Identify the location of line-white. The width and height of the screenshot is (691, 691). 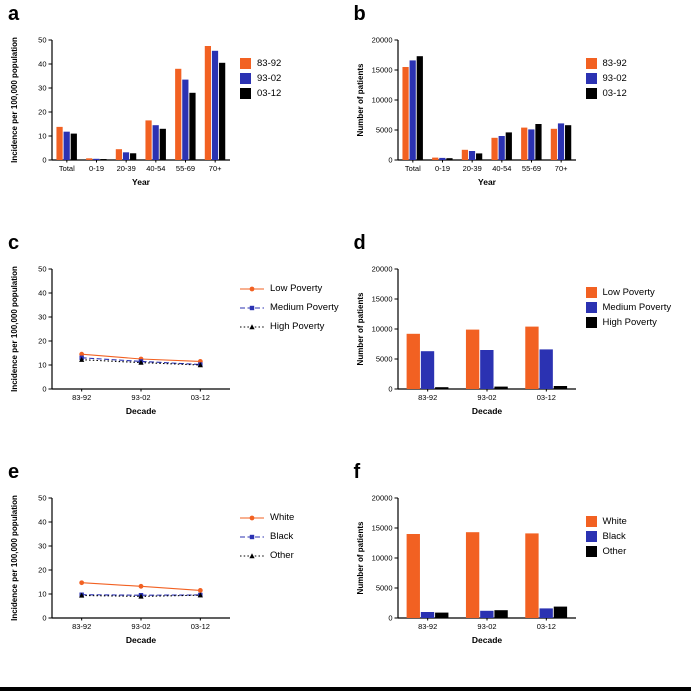
(141, 586).